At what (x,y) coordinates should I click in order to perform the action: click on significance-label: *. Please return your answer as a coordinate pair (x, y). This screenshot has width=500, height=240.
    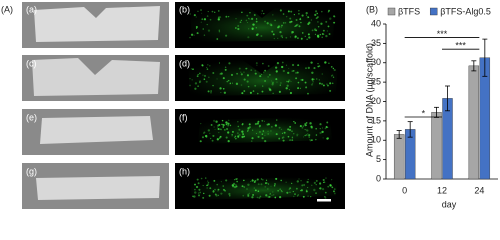
    Looking at the image, I should click on (424, 113).